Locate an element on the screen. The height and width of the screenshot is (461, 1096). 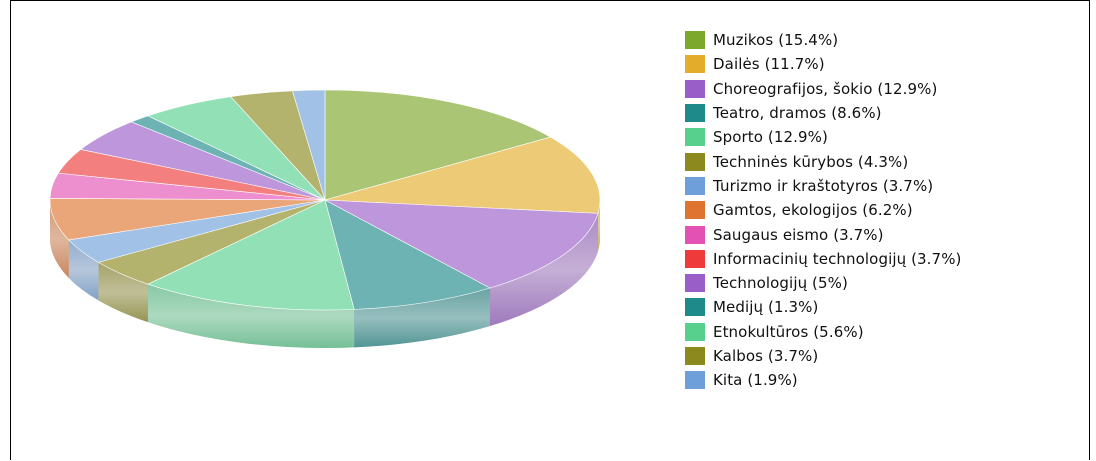
legend-label: Etnokultūros (5.6%) is located at coordinates (788, 331).